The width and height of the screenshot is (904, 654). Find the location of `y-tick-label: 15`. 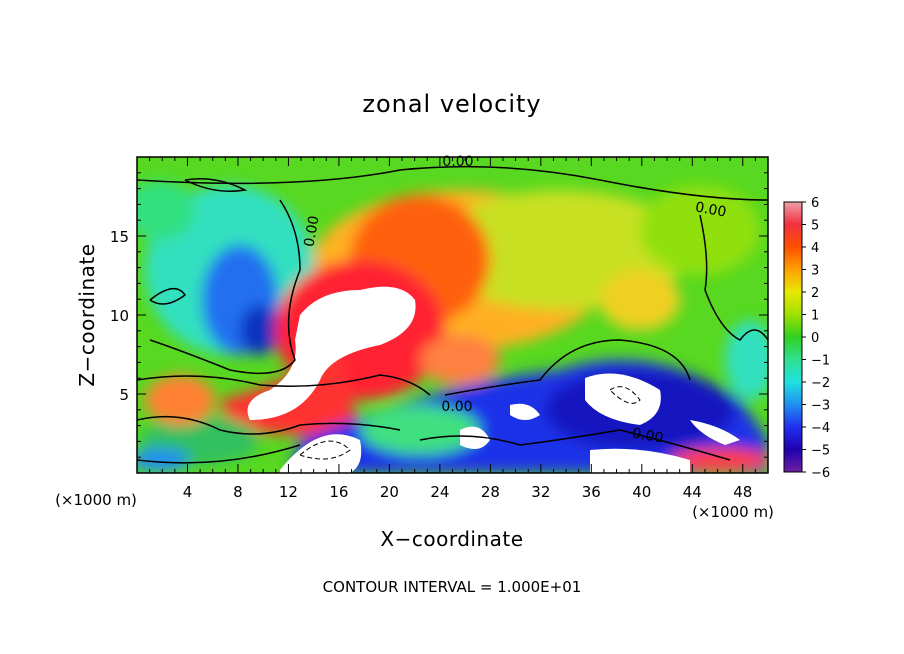

y-tick-label: 15 is located at coordinates (119, 237).